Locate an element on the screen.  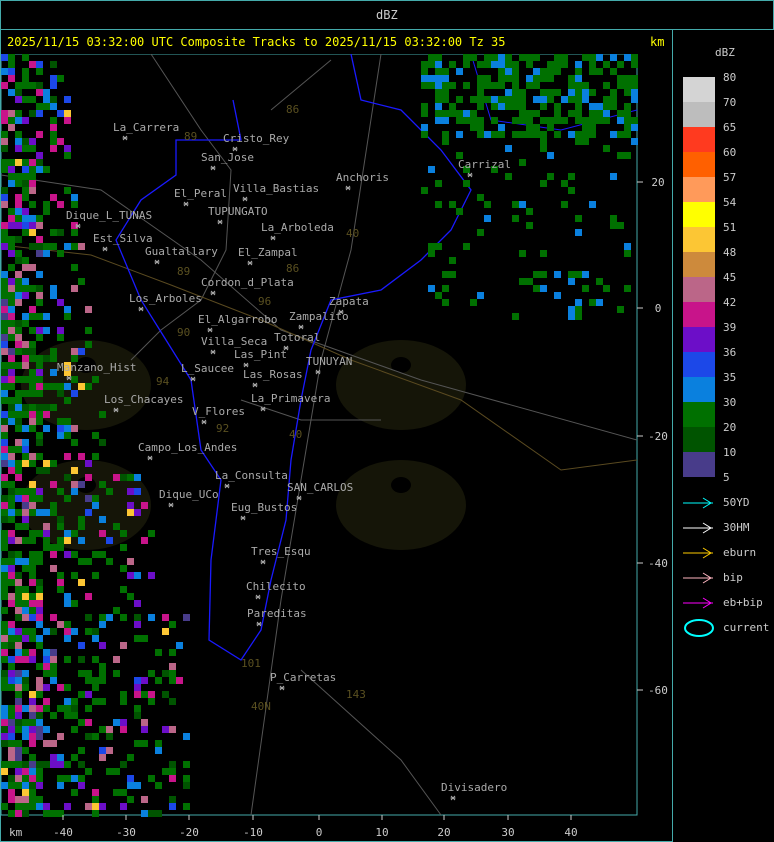
legend-value: 60 is located at coordinates (730, 152).